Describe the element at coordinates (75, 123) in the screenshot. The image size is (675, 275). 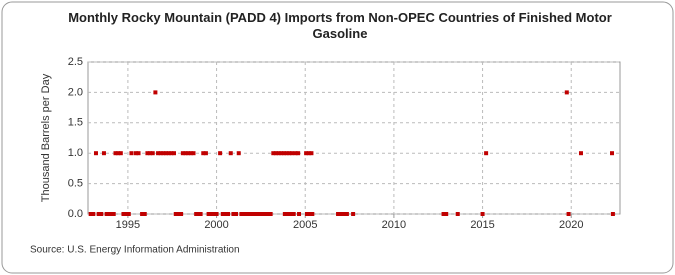
I see `y-tick-label: 1.5` at that location.